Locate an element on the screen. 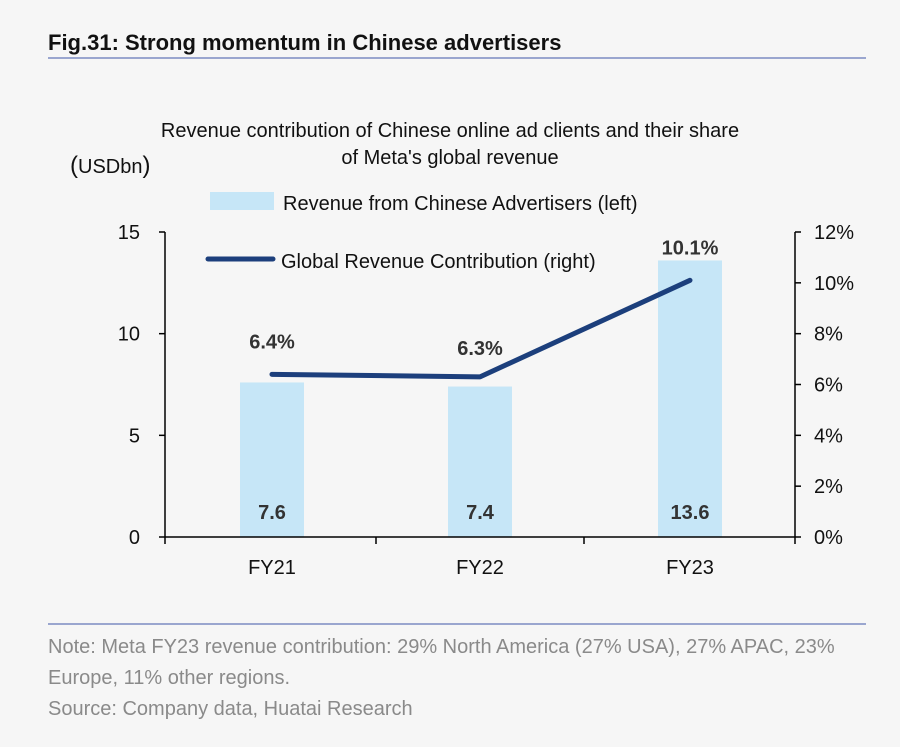  title-divider is located at coordinates (457, 58).